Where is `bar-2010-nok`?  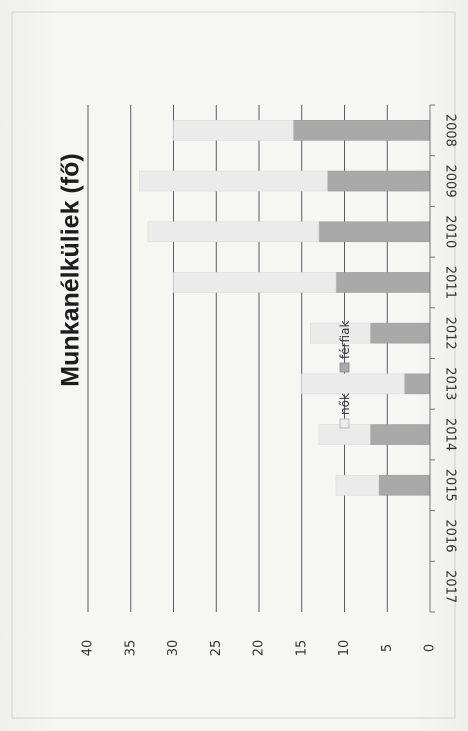 bar-2010-nok is located at coordinates (233, 232).